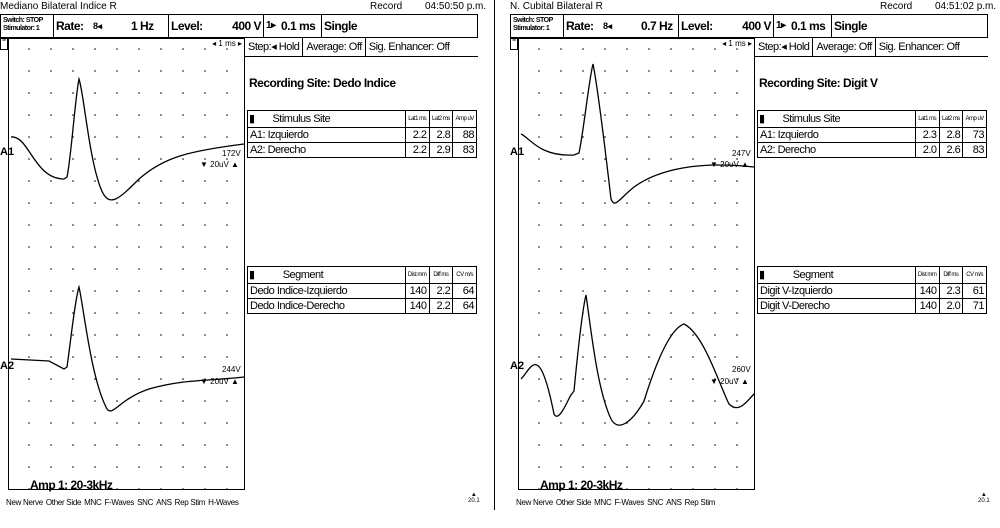 The height and width of the screenshot is (528, 1000). What do you see at coordinates (362, 150) in the screenshot?
I see `table-row: A2: Derecho 2.2 2.9 83` at bounding box center [362, 150].